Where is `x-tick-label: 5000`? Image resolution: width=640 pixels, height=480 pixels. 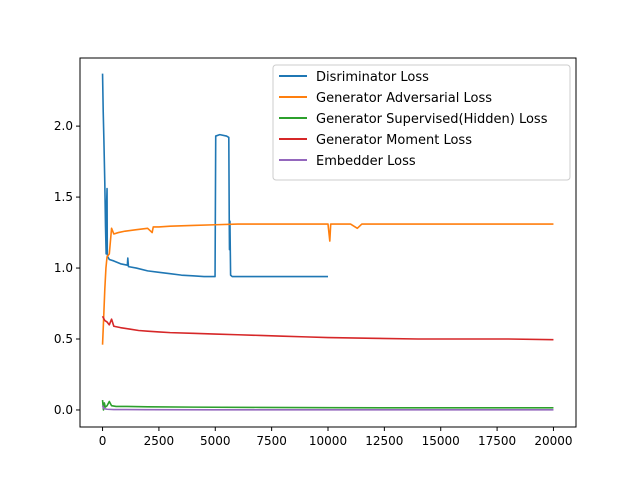
x-tick-label: 5000 is located at coordinates (215, 441).